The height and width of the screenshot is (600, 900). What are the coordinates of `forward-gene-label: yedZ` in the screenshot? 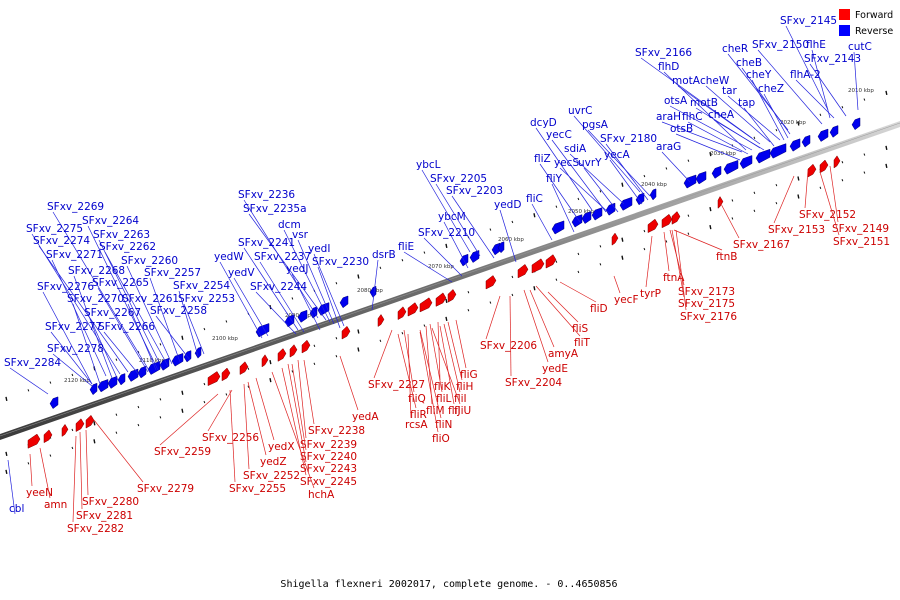 It's located at (273, 462).